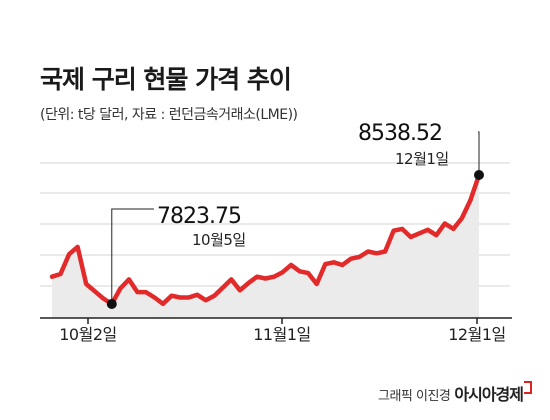 The height and width of the screenshot is (420, 550). Describe the element at coordinates (489, 394) in the screenshot. I see `brand-logo: 아시아경제` at that location.